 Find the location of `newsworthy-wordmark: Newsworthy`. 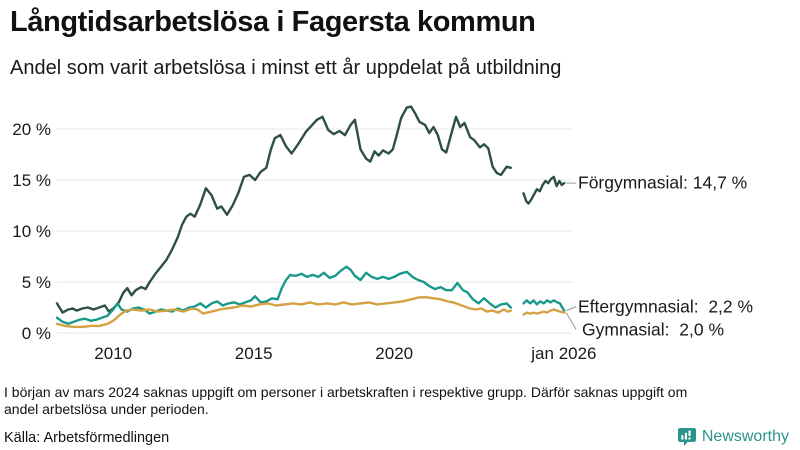

newsworthy-wordmark: Newsworthy is located at coordinates (745, 436).